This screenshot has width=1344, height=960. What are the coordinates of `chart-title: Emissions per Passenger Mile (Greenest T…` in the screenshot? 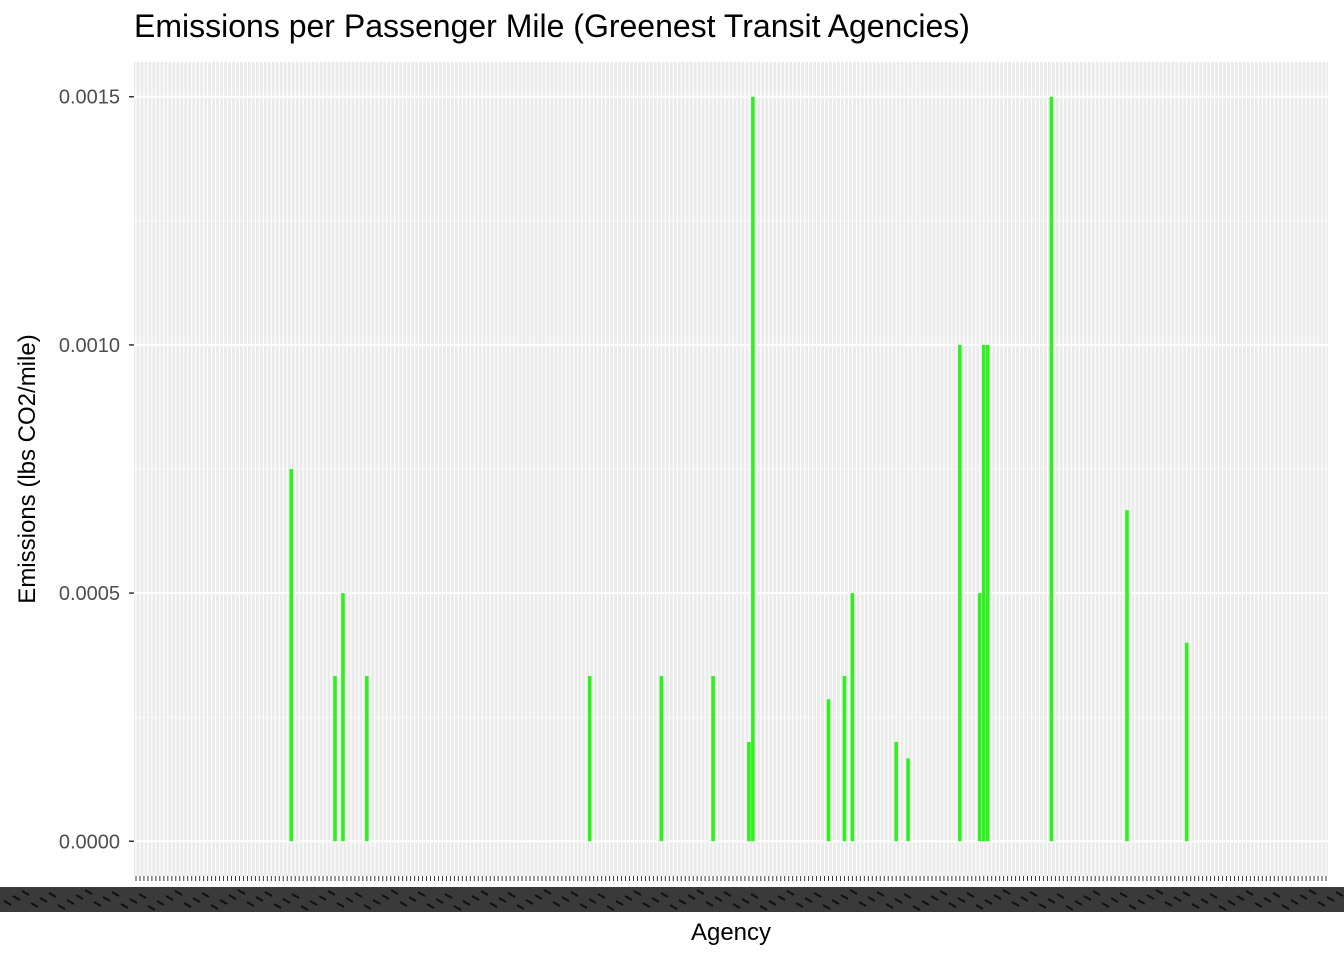 It's located at (552, 26).